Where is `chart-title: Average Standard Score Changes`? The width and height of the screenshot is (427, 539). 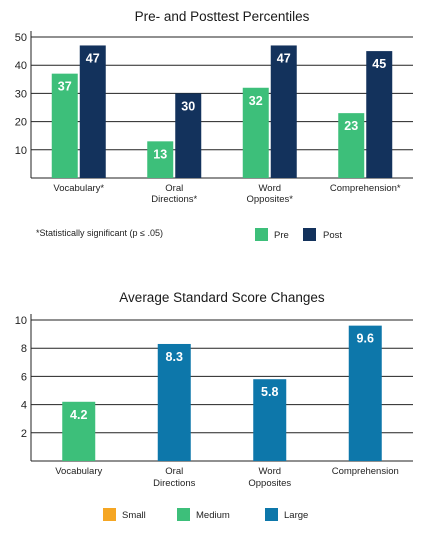 chart-title: Average Standard Score Changes is located at coordinates (222, 297).